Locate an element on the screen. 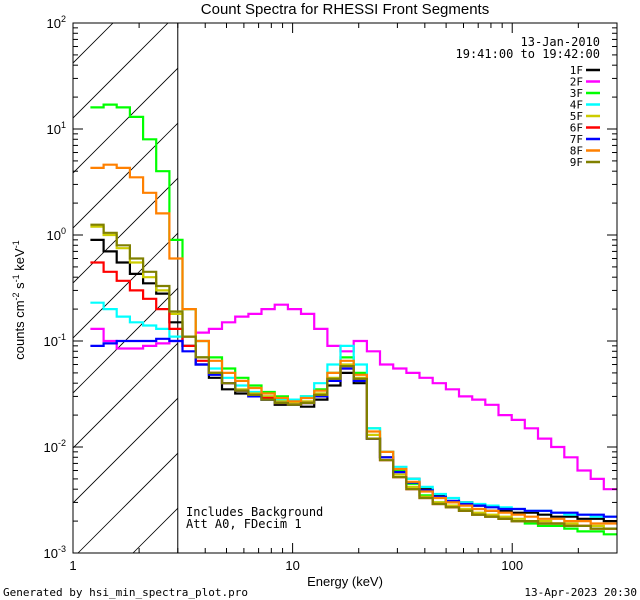 This screenshot has width=640, height=600. legend-date: 13-Jan-2010 is located at coordinates (560, 42).